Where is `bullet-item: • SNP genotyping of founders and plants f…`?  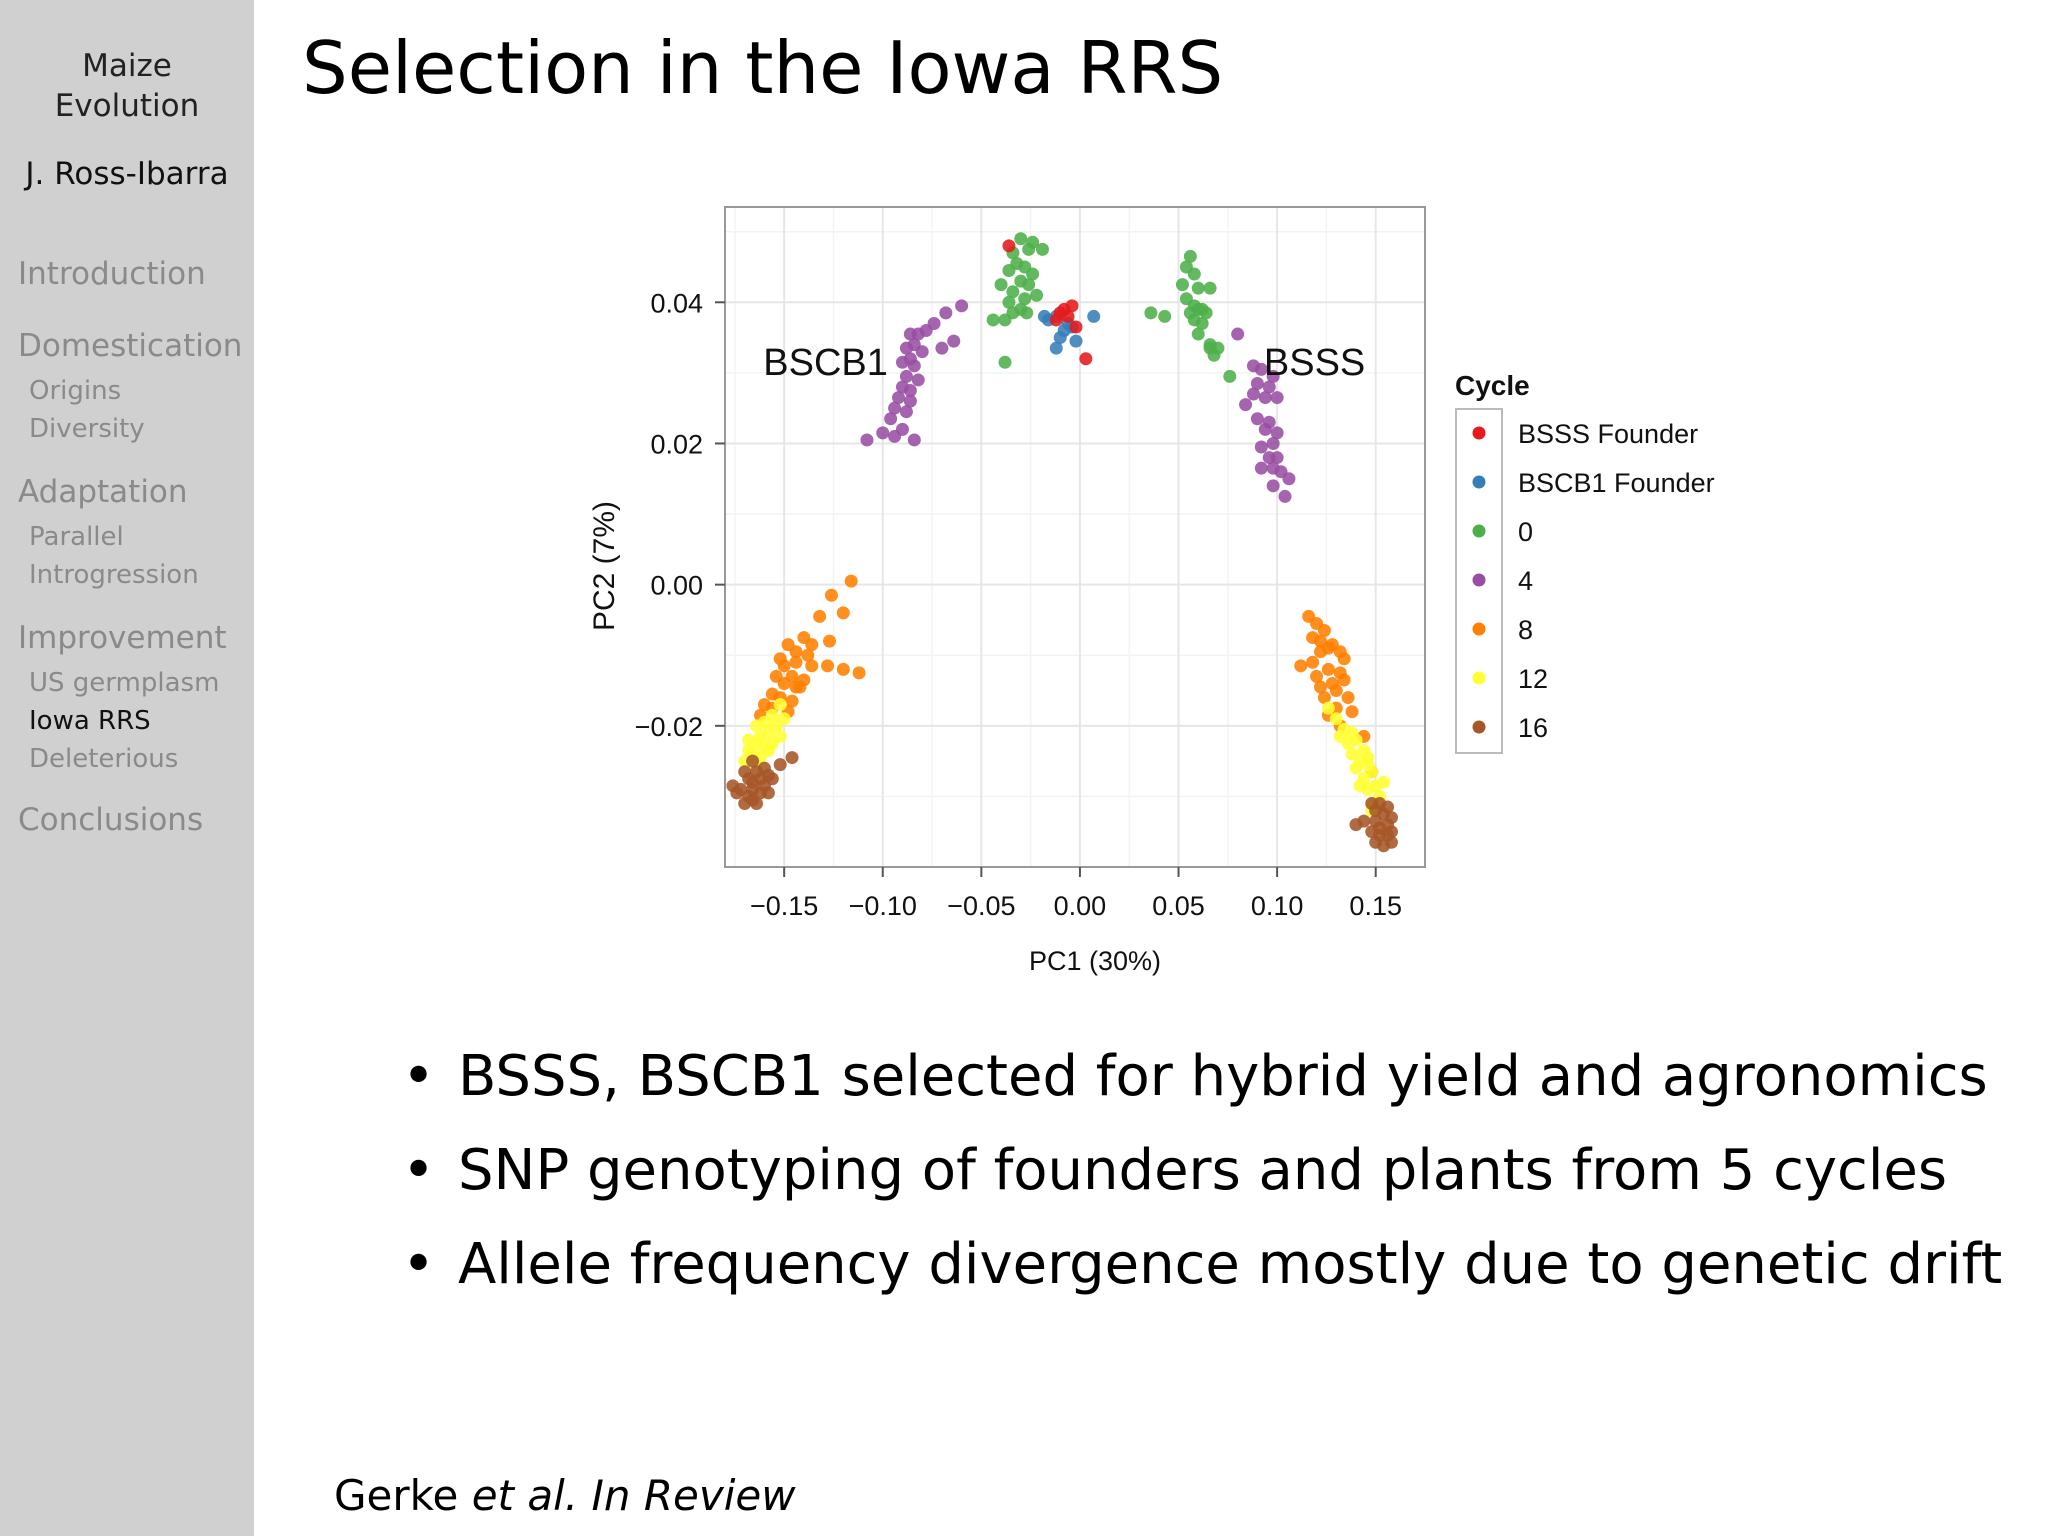
bullet-item: • SNP genotyping of founders and plants f… is located at coordinates (1199, 1171).